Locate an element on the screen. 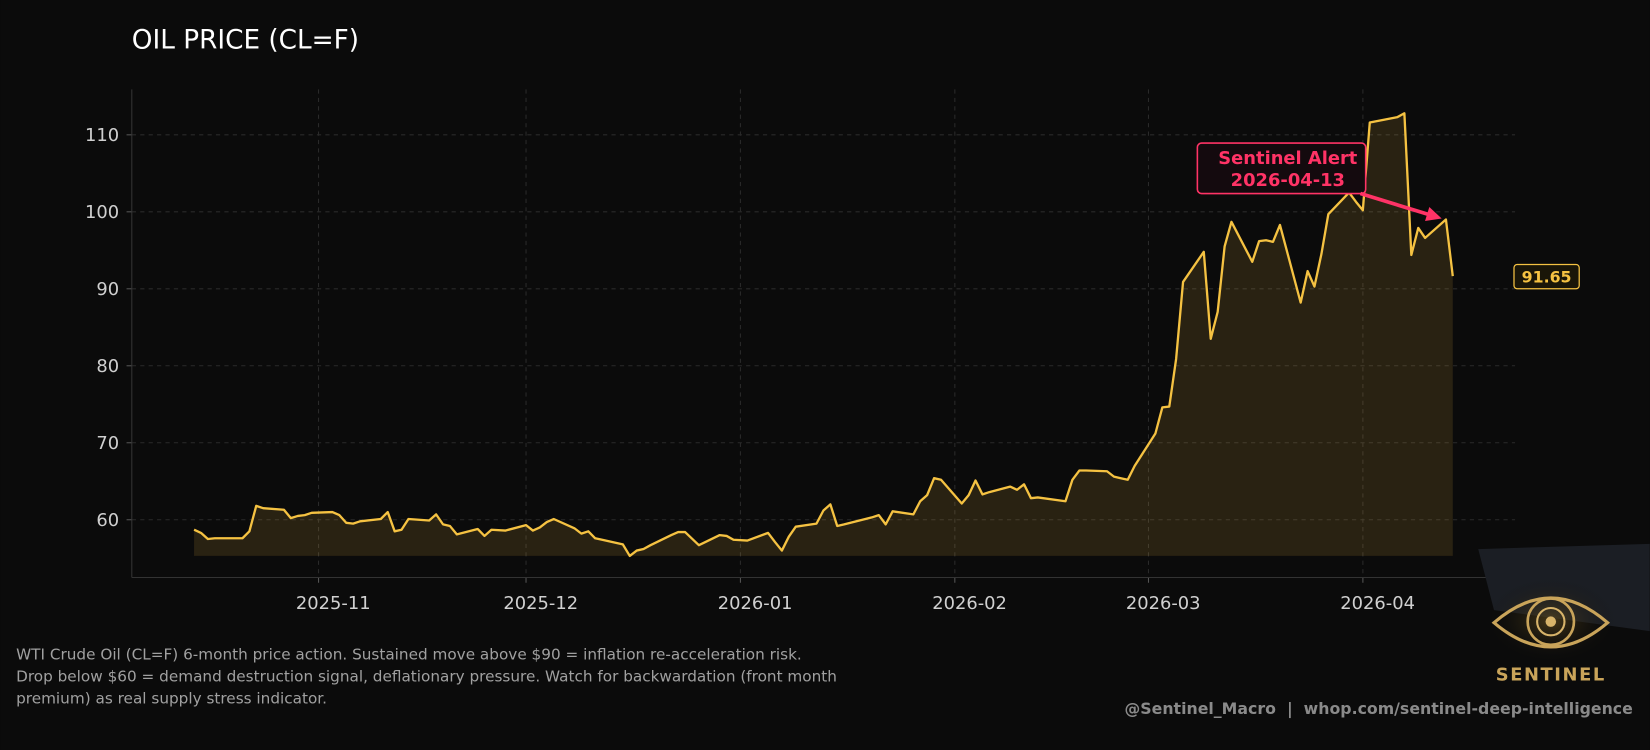  logo-pupil is located at coordinates (1551, 621).